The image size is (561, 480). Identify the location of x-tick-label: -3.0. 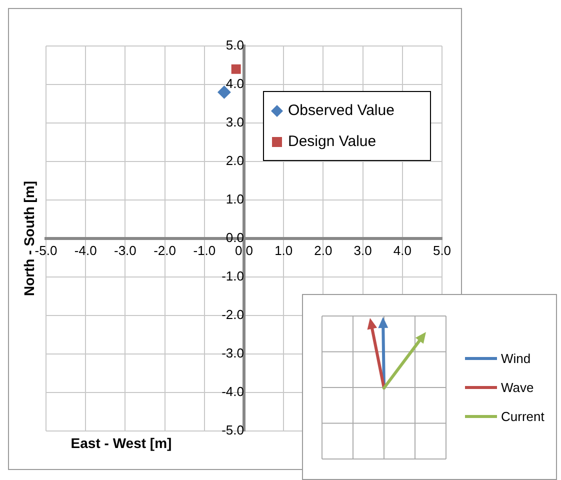
(125, 250).